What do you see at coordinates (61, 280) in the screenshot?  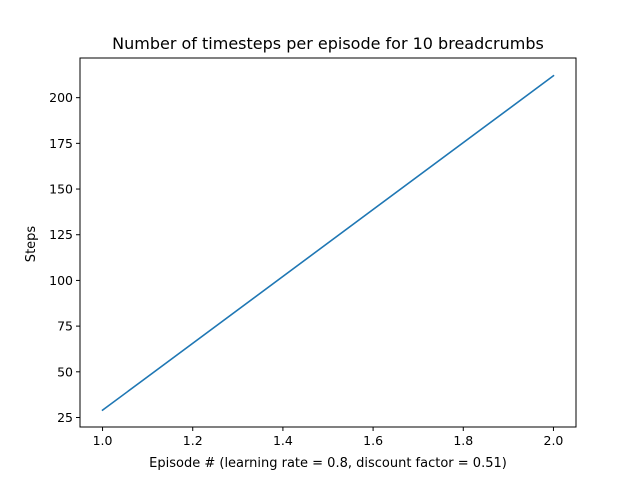 I see `y-tick-label: 100` at bounding box center [61, 280].